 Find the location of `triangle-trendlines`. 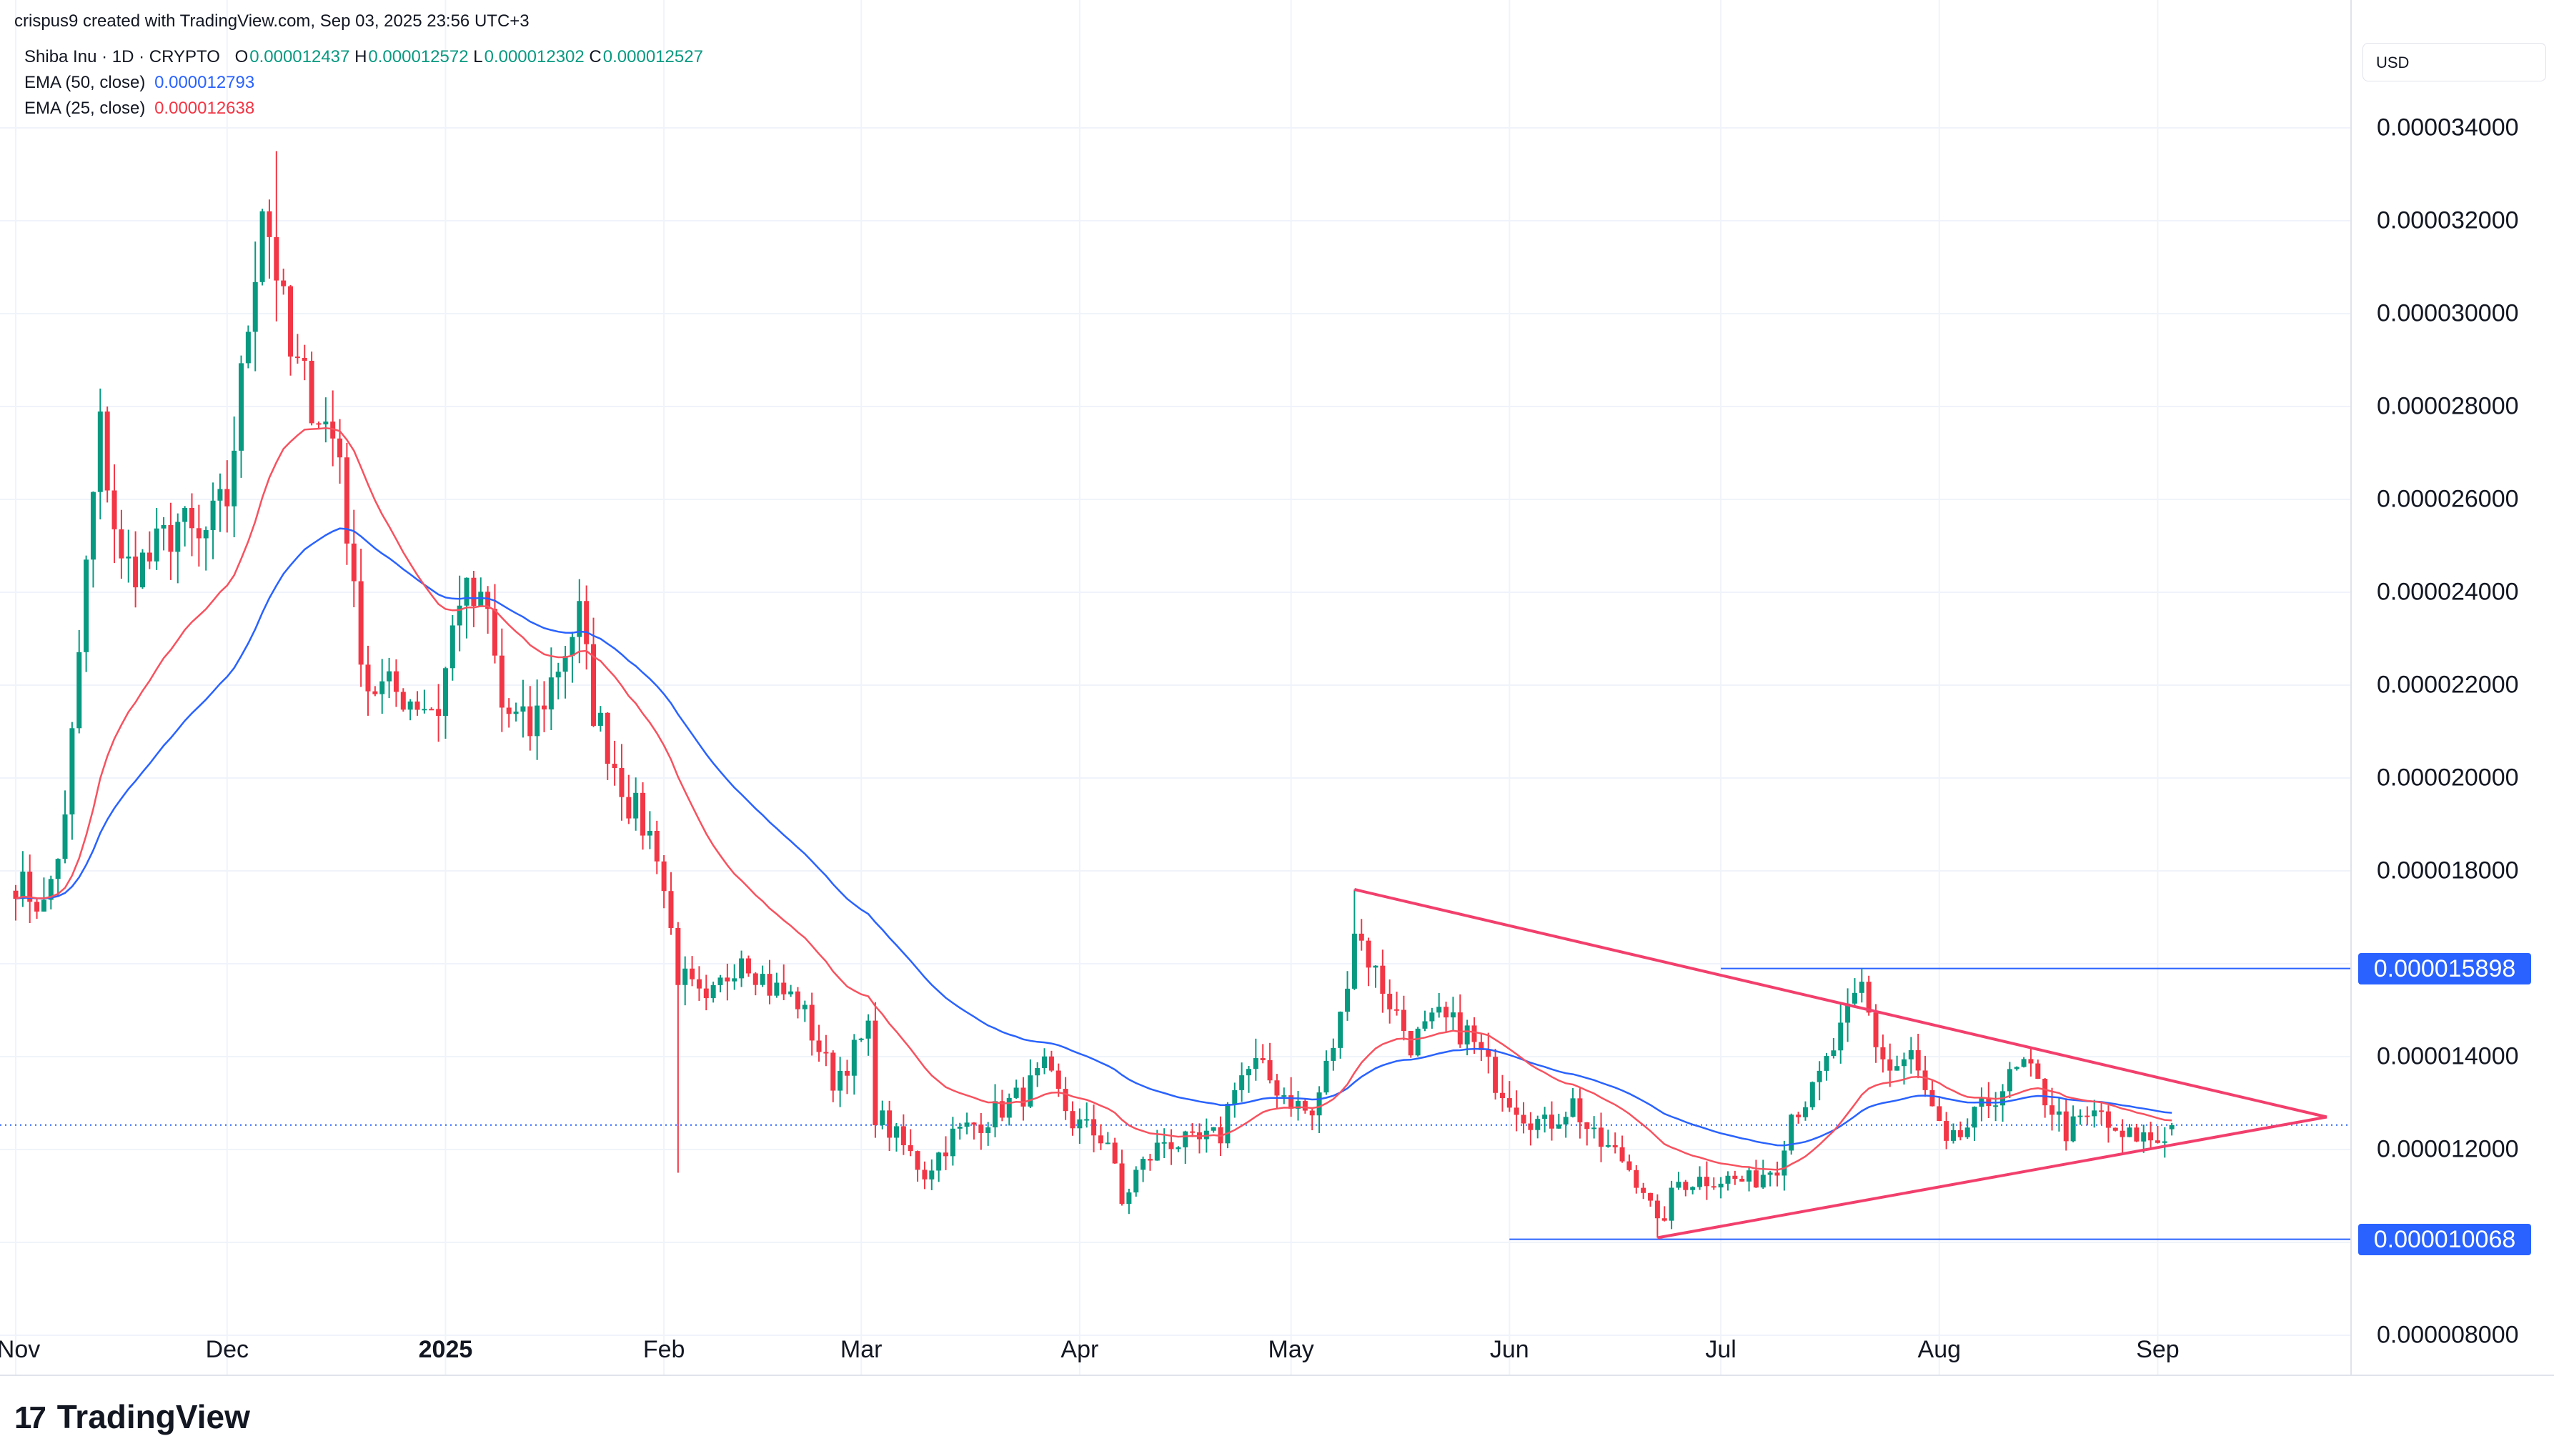

triangle-trendlines is located at coordinates (1840, 1064).